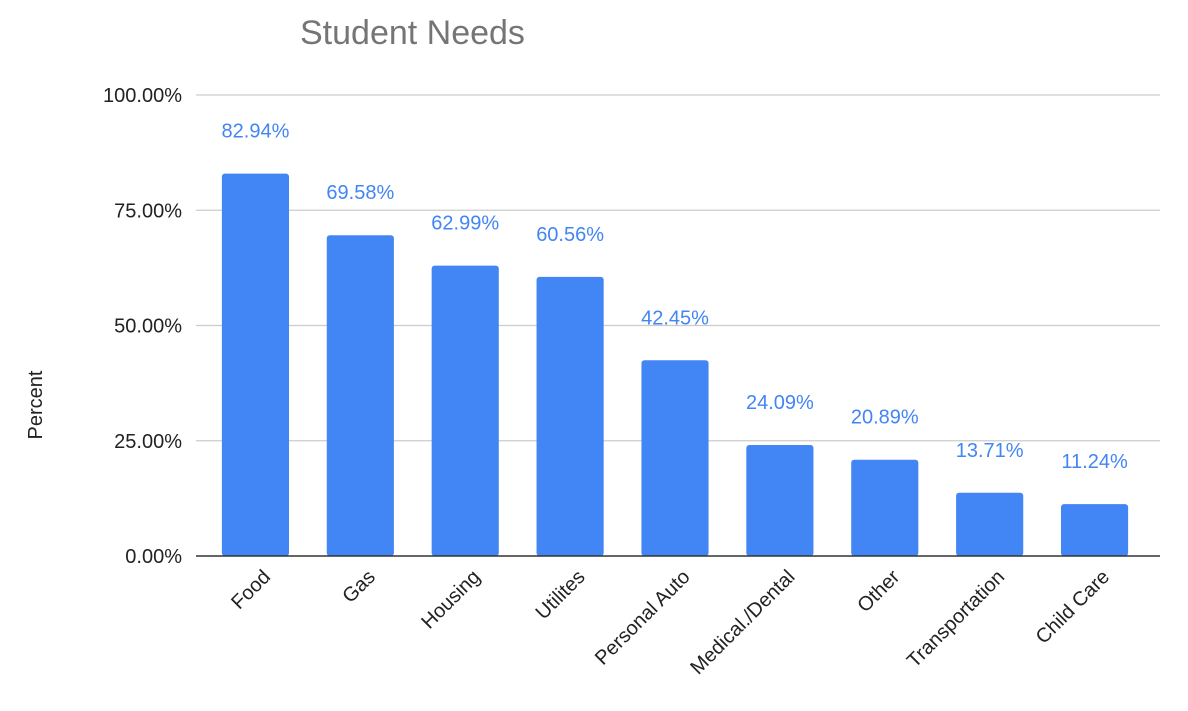 The width and height of the screenshot is (1188, 711). What do you see at coordinates (990, 451) in the screenshot?
I see `data-label: 13.71%` at bounding box center [990, 451].